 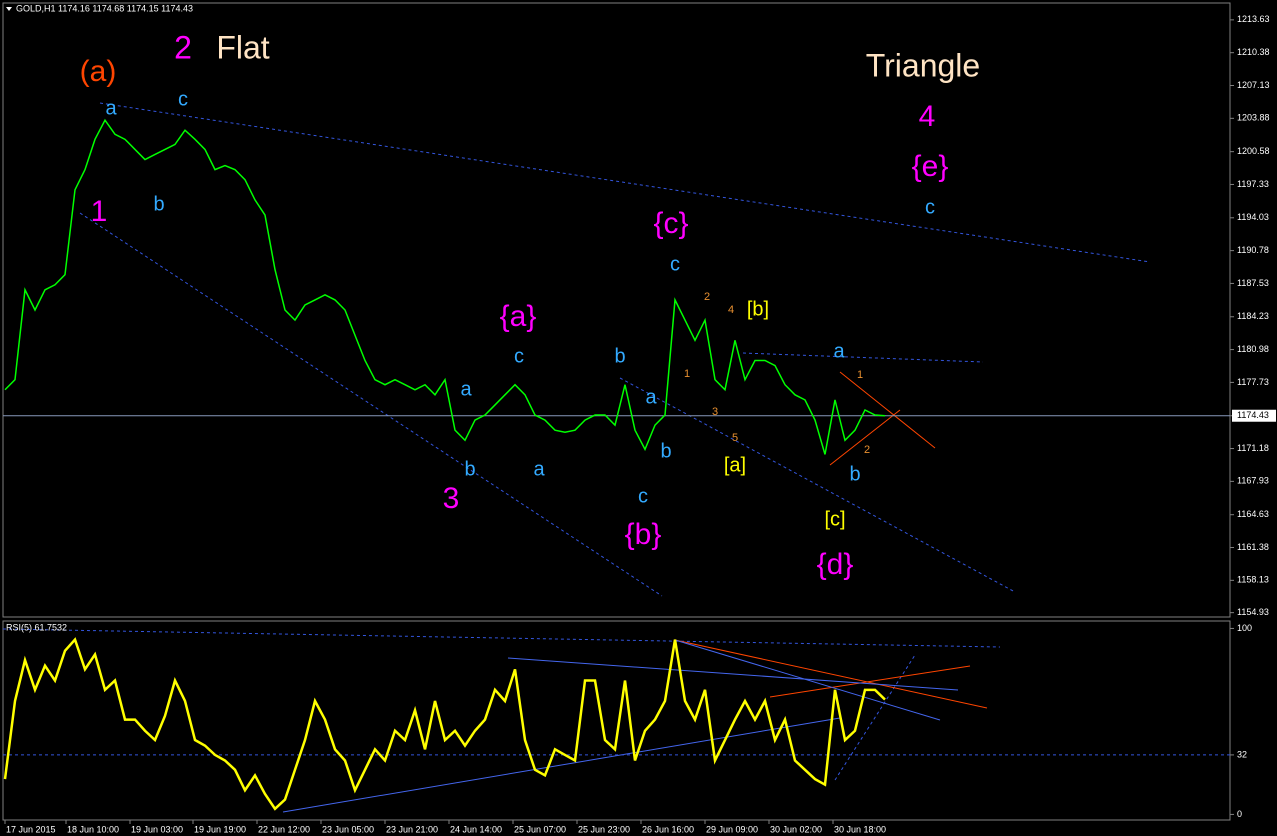 What do you see at coordinates (476, 829) in the screenshot?
I see `x-tick-label: 24 Jun 14:00` at bounding box center [476, 829].